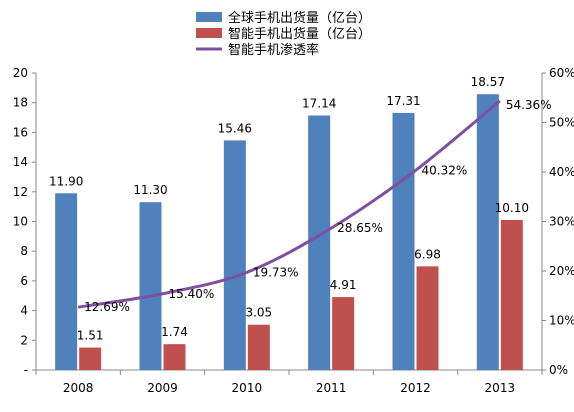 The height and width of the screenshot is (412, 574). I want to click on left-tick-label: 10, so click(20, 222).